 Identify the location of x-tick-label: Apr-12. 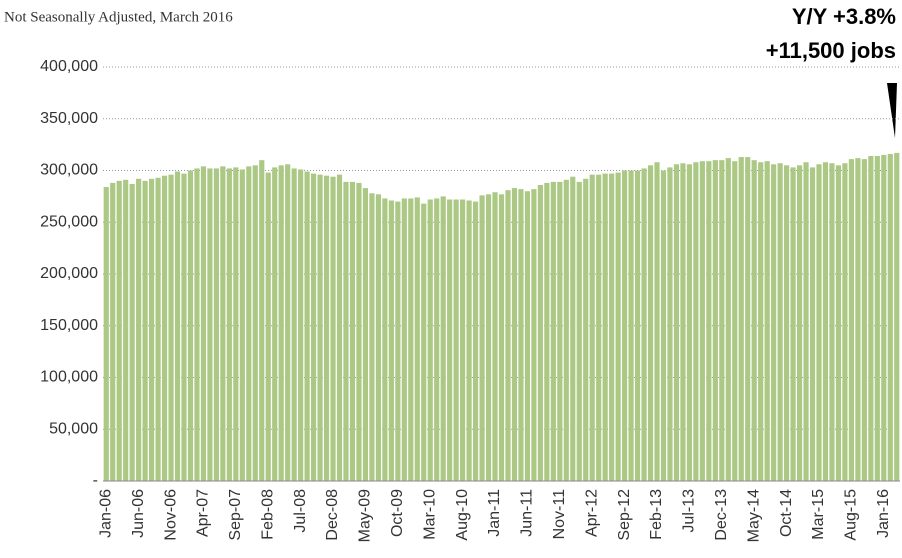
(591, 513).